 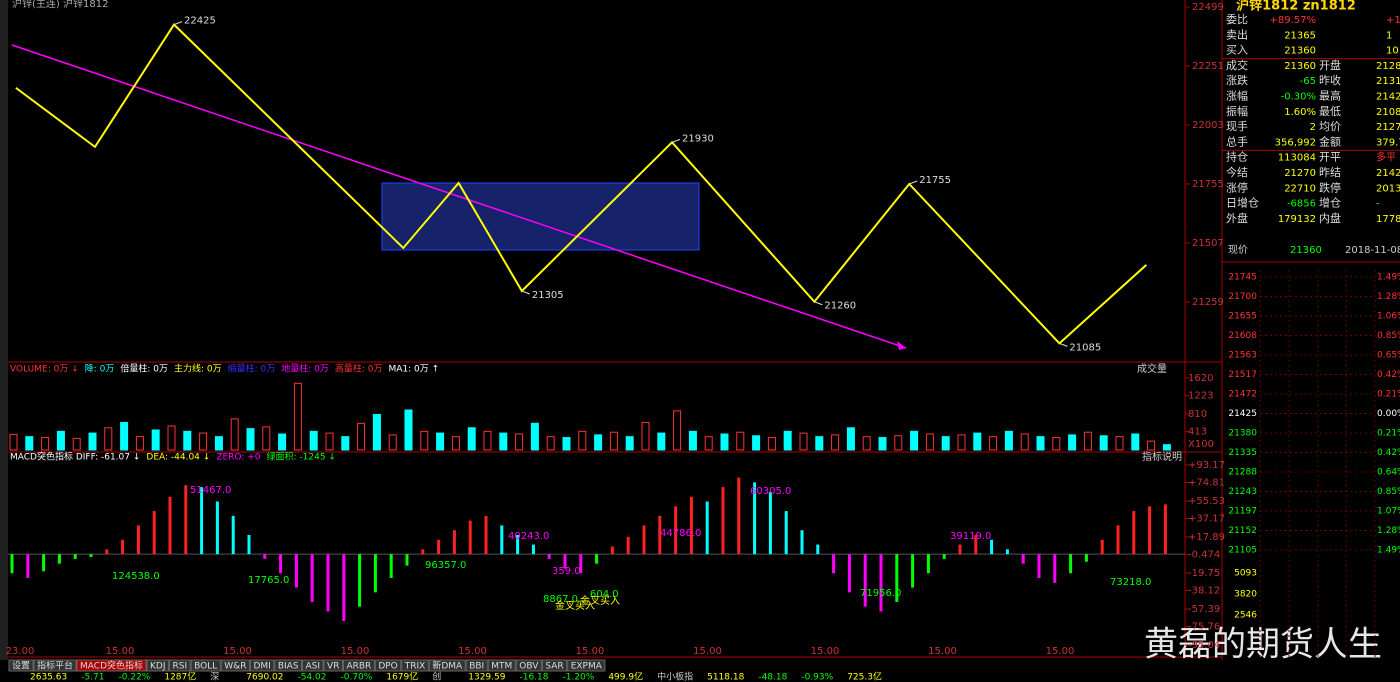 I want to click on tab-label: OBV, so click(x=529, y=667).